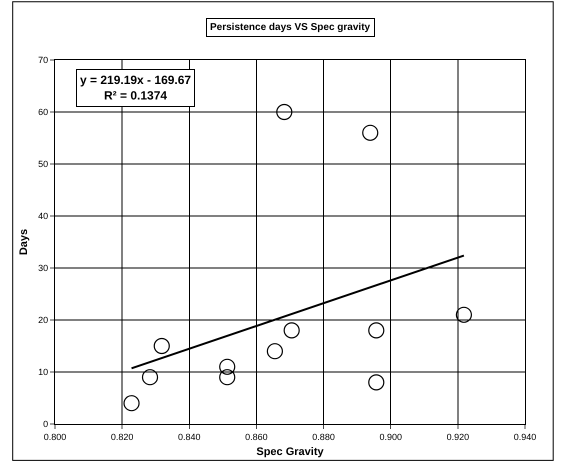  What do you see at coordinates (43, 372) in the screenshot?
I see `y-tick-label: 10` at bounding box center [43, 372].